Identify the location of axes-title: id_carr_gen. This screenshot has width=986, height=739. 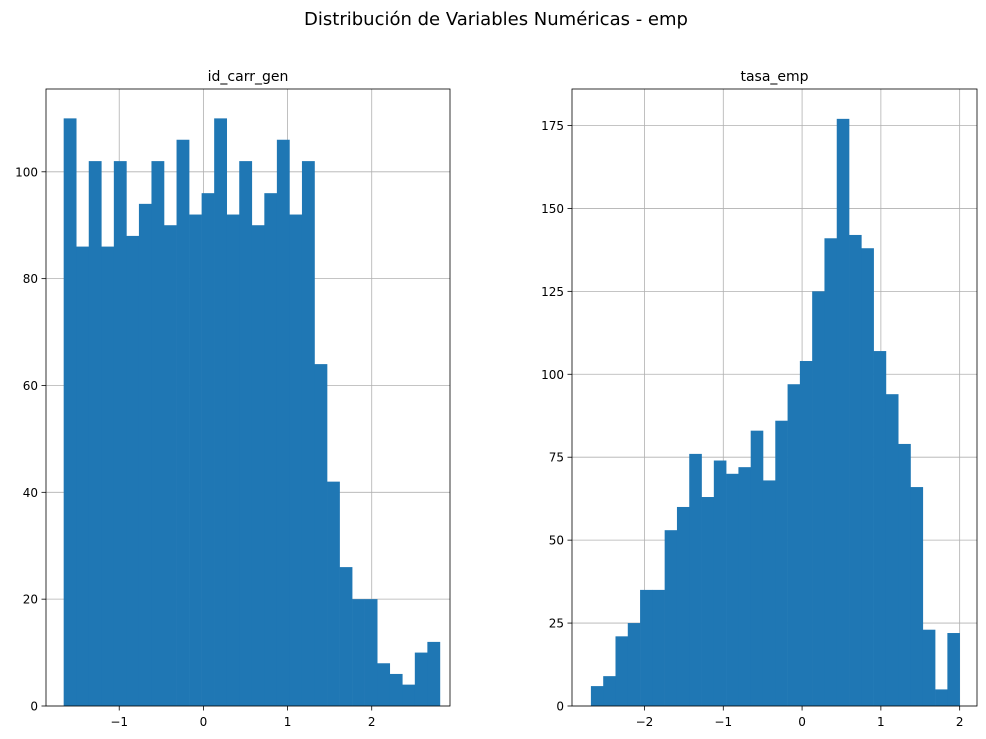
(248, 77).